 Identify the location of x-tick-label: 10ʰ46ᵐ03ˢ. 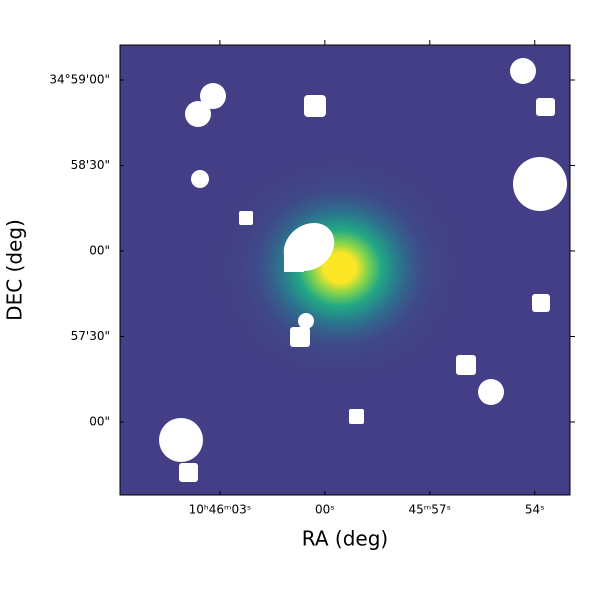
(220, 510).